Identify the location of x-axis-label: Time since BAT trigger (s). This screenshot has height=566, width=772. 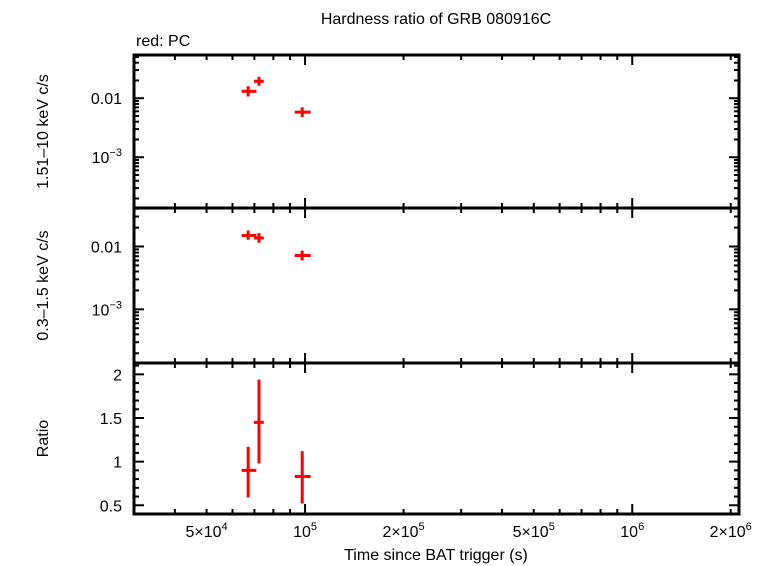
(436, 555).